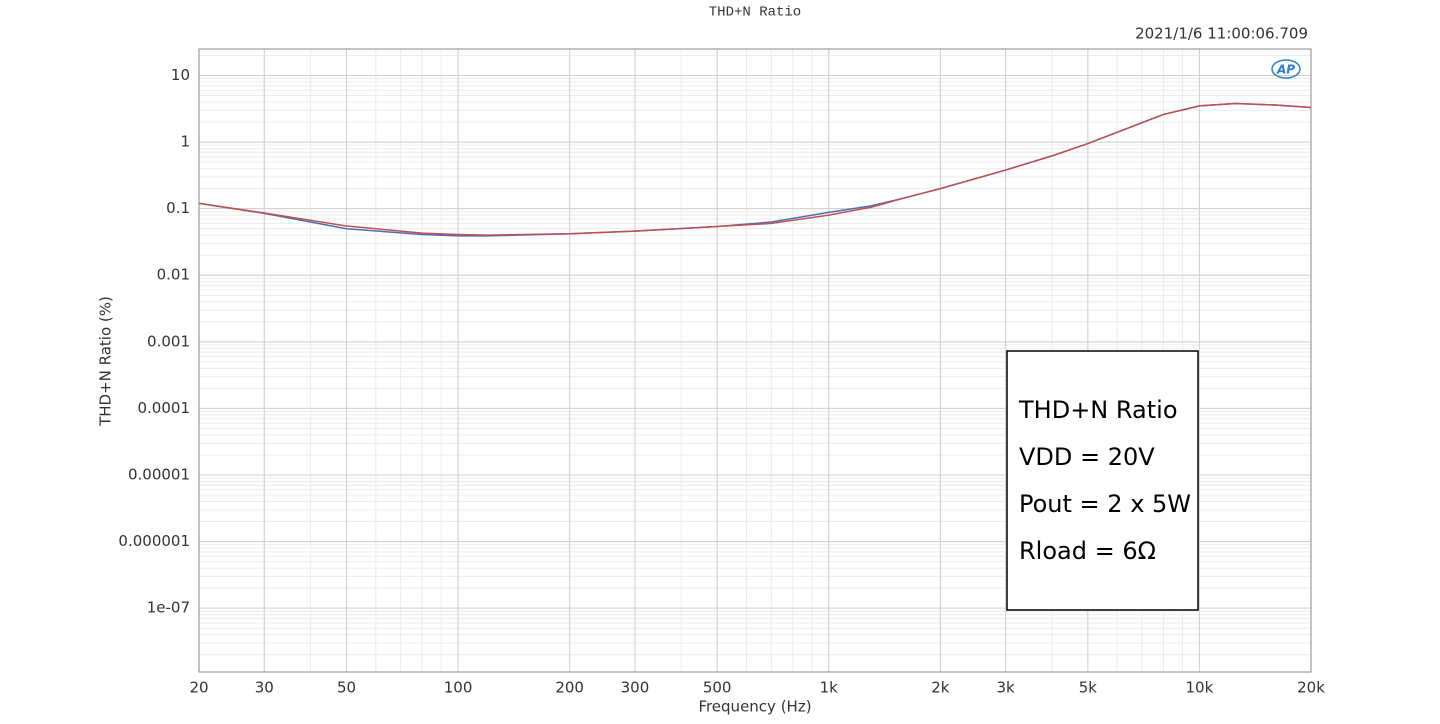  What do you see at coordinates (1098, 410) in the screenshot?
I see `annotation-line: THD+N Ratio` at bounding box center [1098, 410].